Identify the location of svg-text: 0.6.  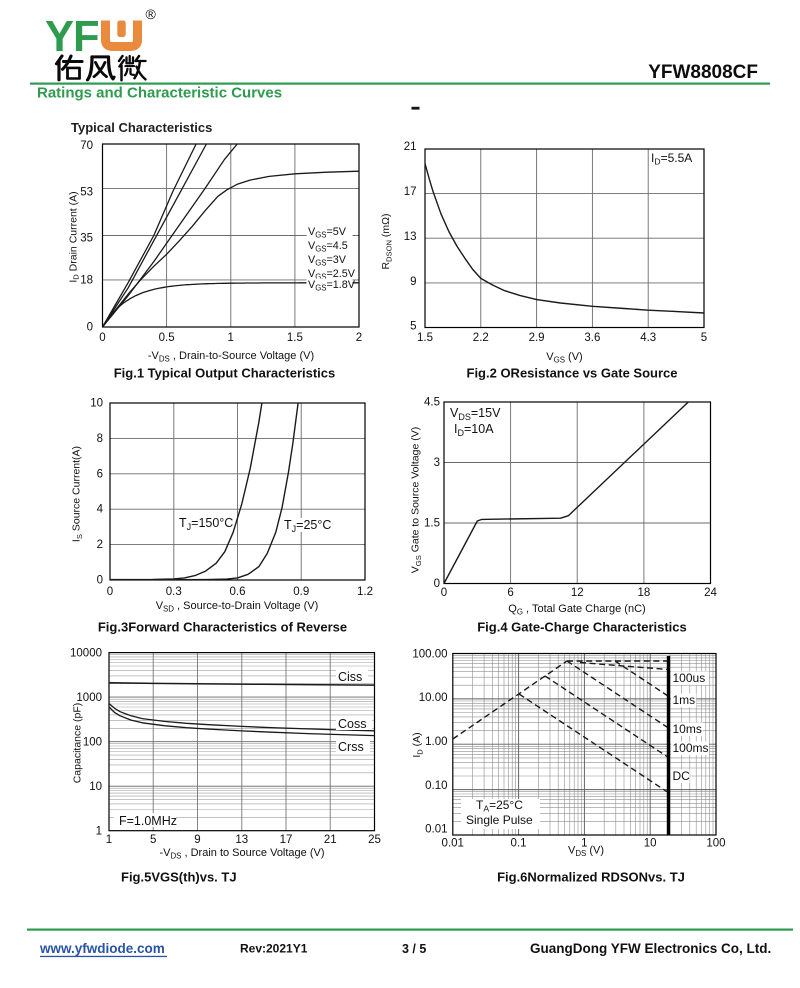
(238, 592).